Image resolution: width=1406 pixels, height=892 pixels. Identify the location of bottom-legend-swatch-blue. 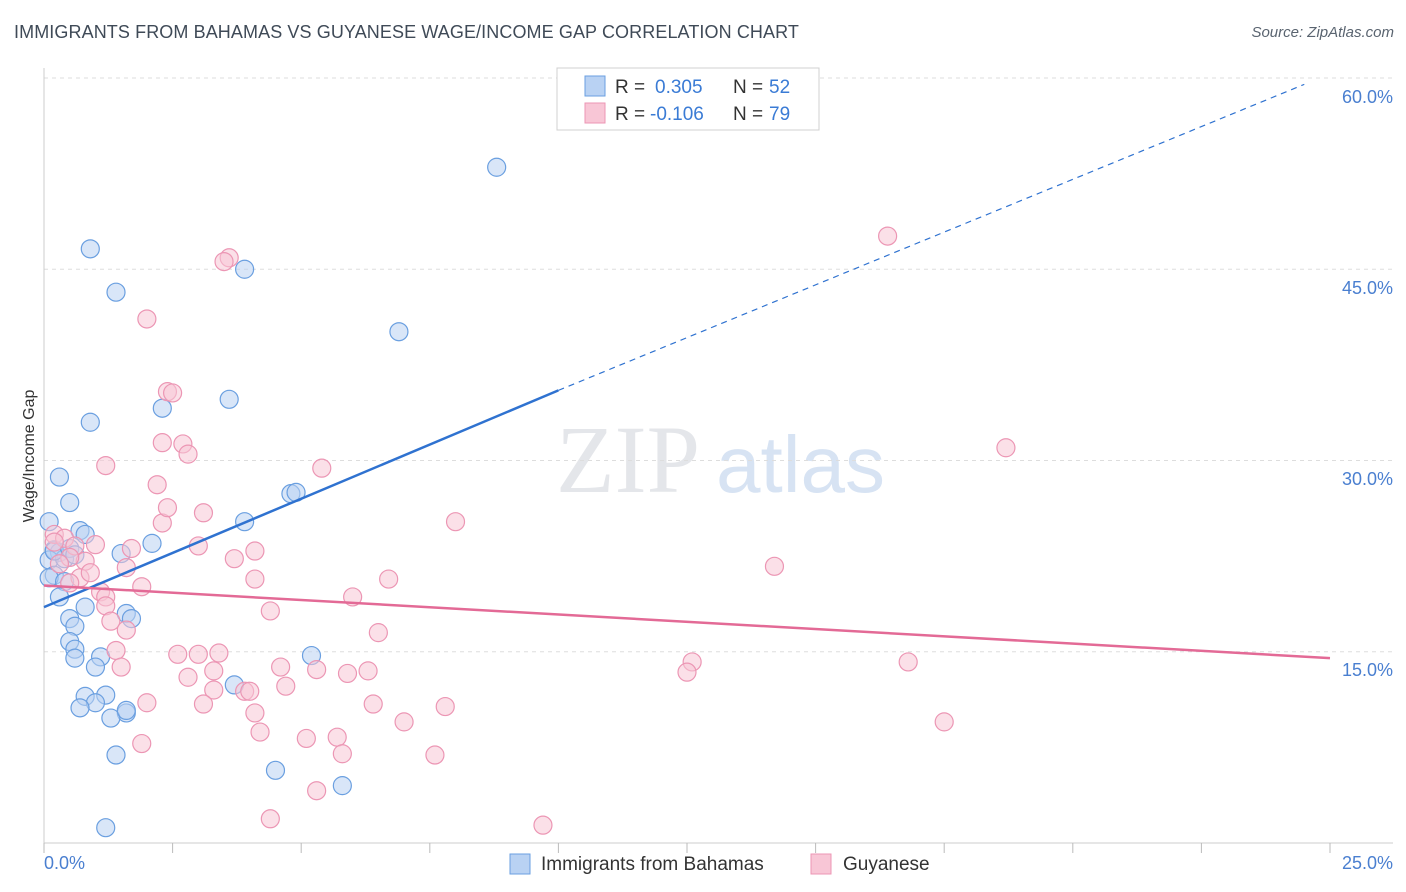
(520, 864).